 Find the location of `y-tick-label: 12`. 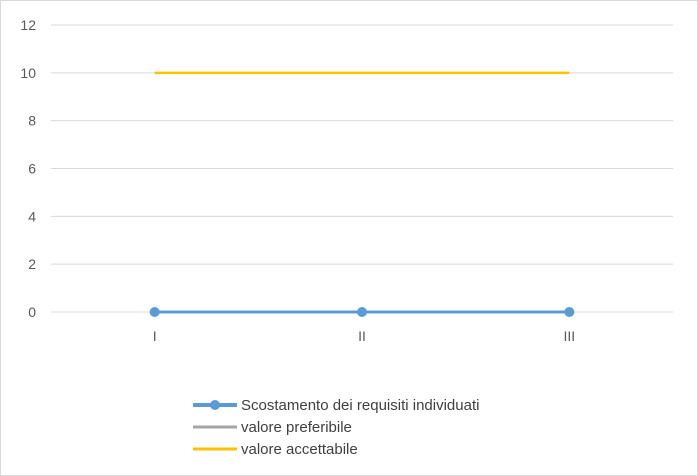

y-tick-label: 12 is located at coordinates (28, 25).